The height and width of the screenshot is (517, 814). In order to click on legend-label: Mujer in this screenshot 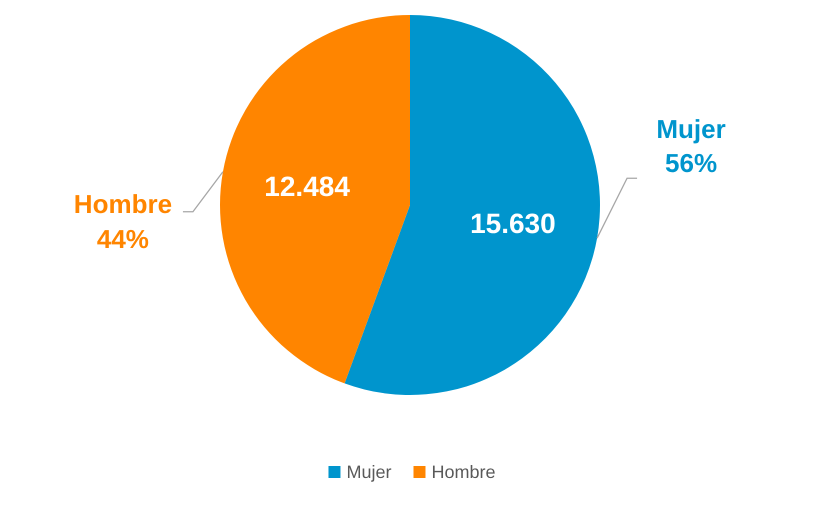, I will do `click(369, 472)`.